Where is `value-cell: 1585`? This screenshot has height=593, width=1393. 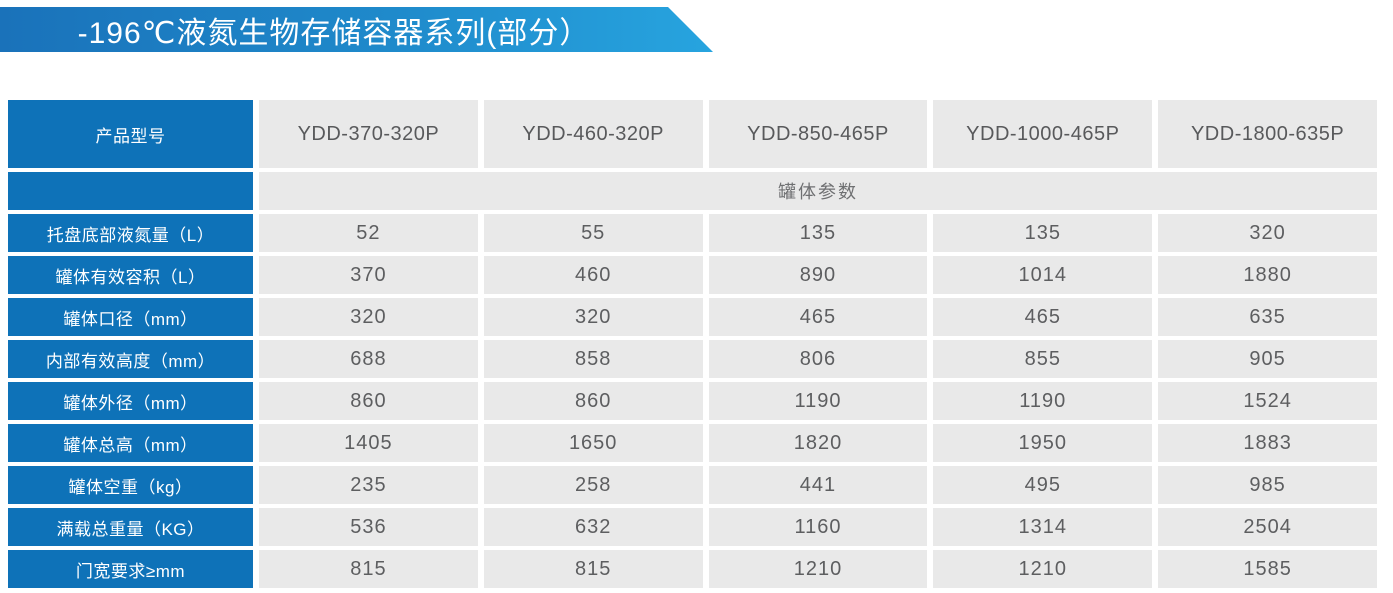
value-cell: 1585 is located at coordinates (1267, 569).